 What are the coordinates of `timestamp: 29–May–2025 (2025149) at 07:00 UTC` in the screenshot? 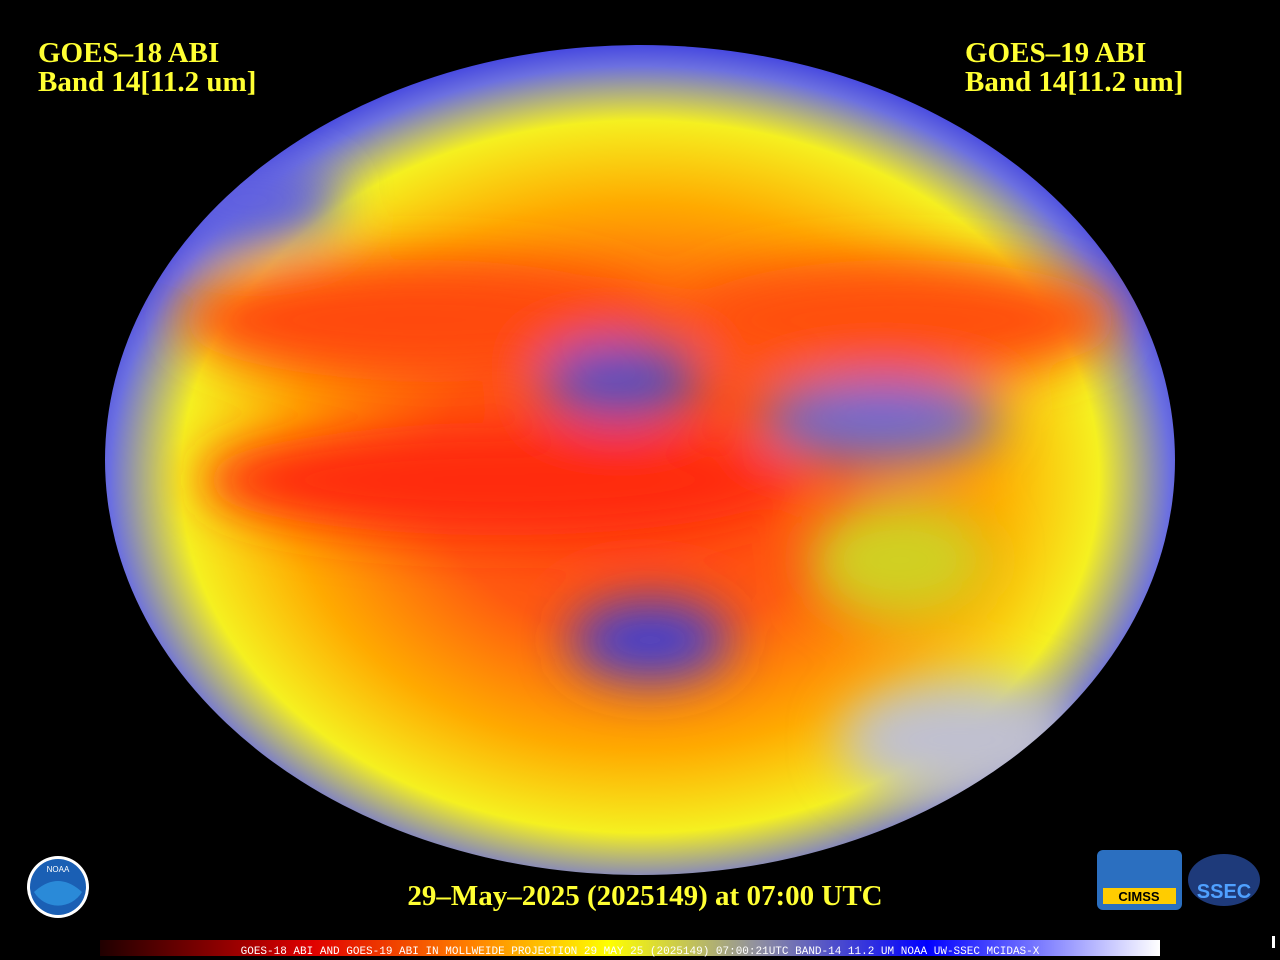 It's located at (644, 896).